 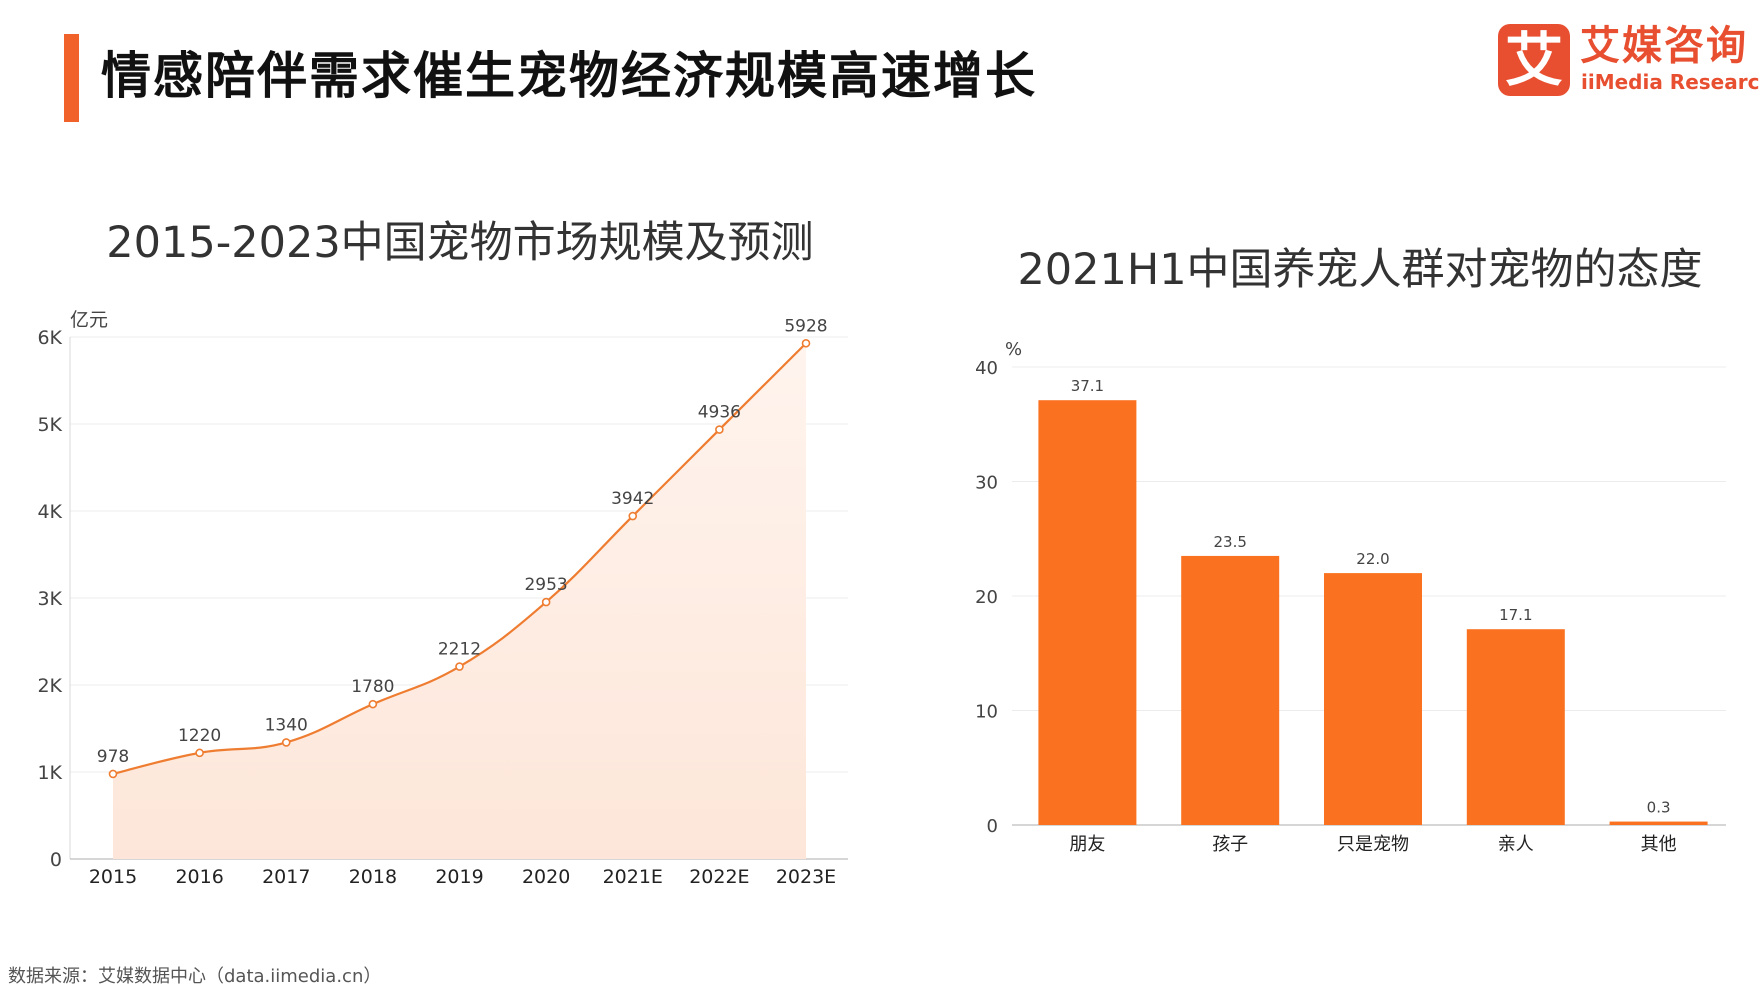 I want to click on page-title: 情感陪伴需求催生宠物经济规模高速增长, so click(x=569, y=76).